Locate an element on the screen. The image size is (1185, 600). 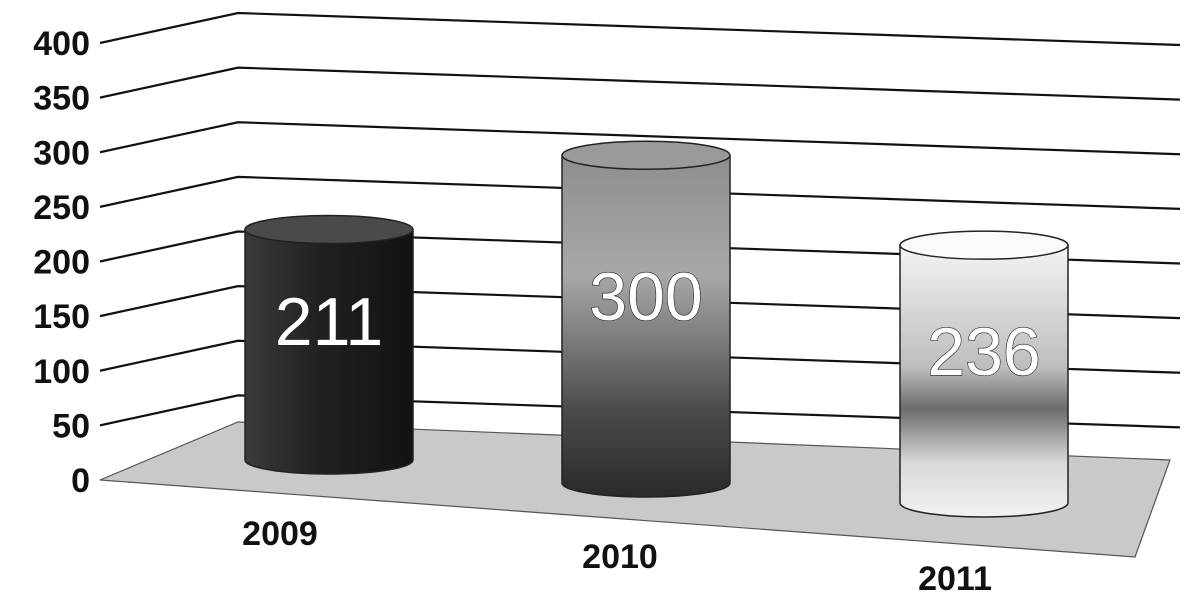
data-label: 300 is located at coordinates (645, 297).